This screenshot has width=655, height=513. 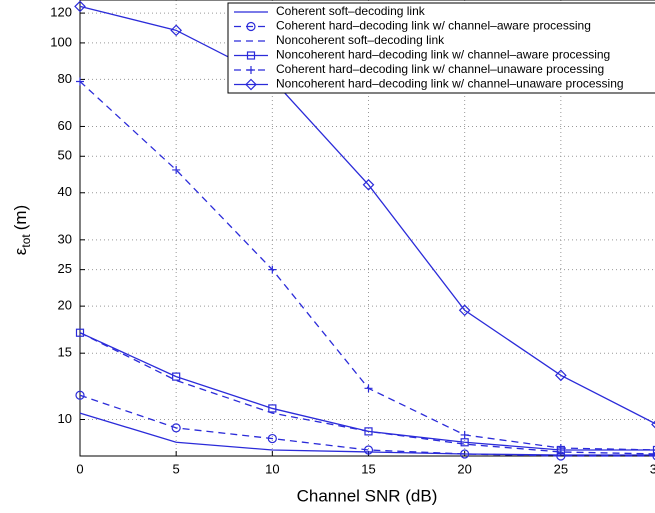 I want to click on y-tick-label: 50, so click(x=65, y=155).